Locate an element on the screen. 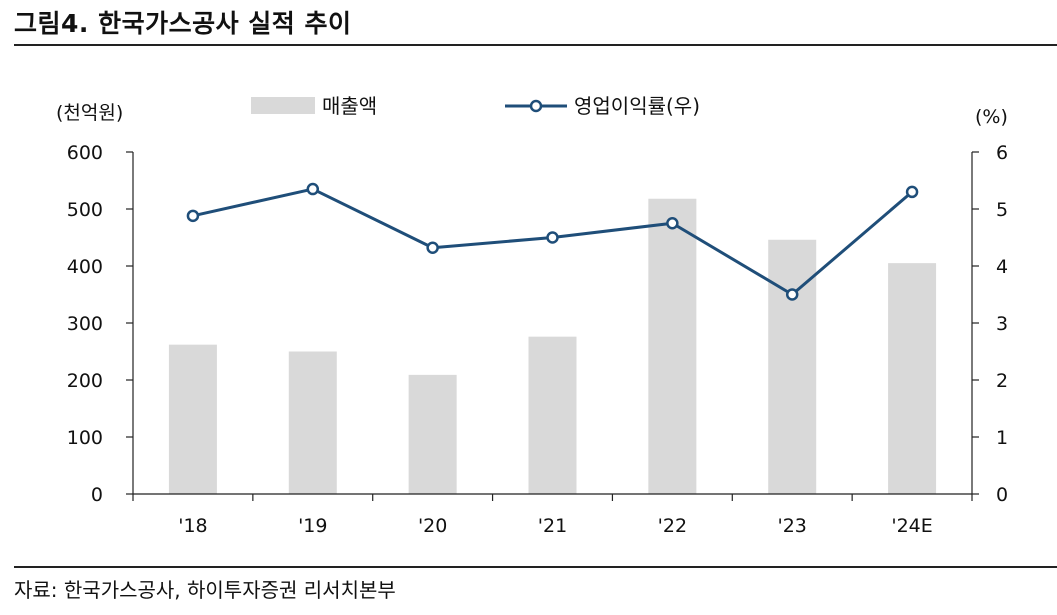 The image size is (1057, 615). y-right-tick-label-6: 6 is located at coordinates (1002, 153).